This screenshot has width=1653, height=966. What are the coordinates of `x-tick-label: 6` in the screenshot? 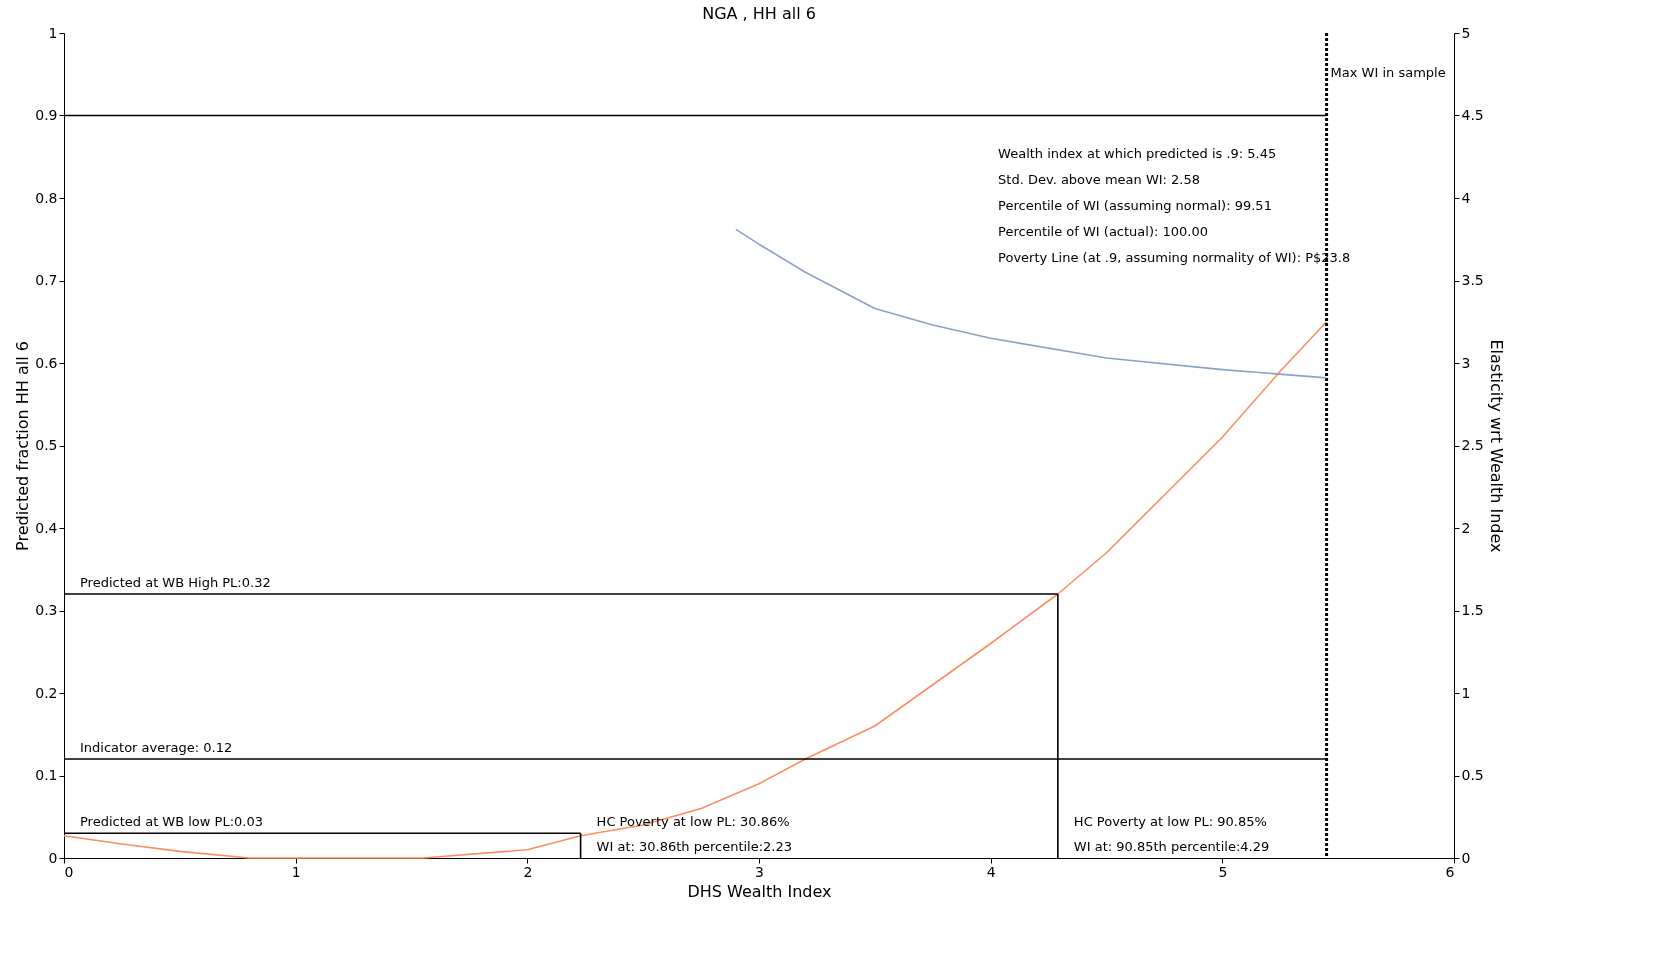 It's located at (1450, 871).